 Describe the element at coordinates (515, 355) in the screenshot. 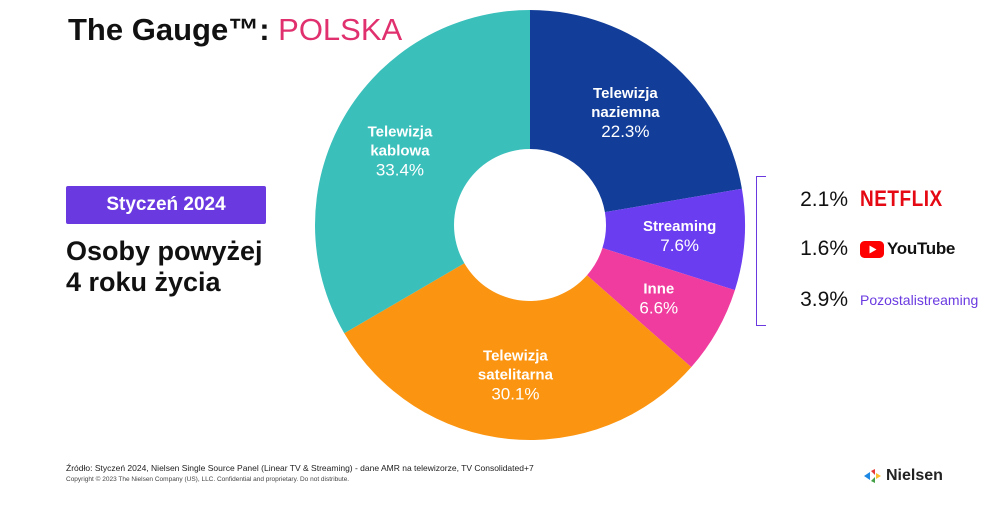

I see `slice-label-3-0: Telewizja` at that location.